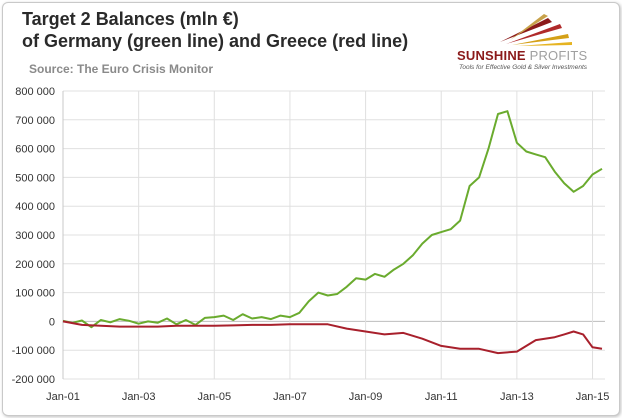 The width and height of the screenshot is (622, 418). I want to click on y-tick-label: 400 000, so click(35, 207).